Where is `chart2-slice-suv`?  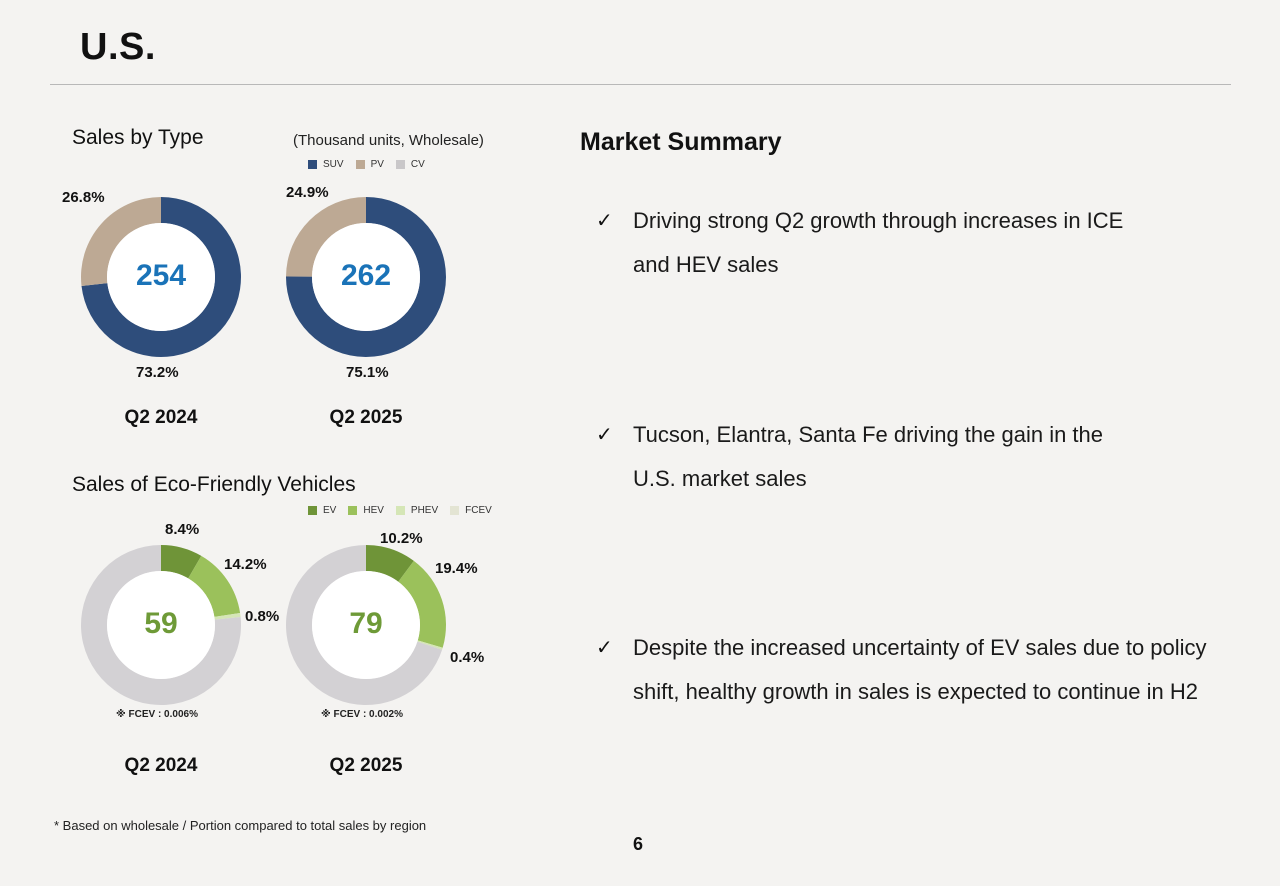
chart2-slice-suv is located at coordinates (366, 277).